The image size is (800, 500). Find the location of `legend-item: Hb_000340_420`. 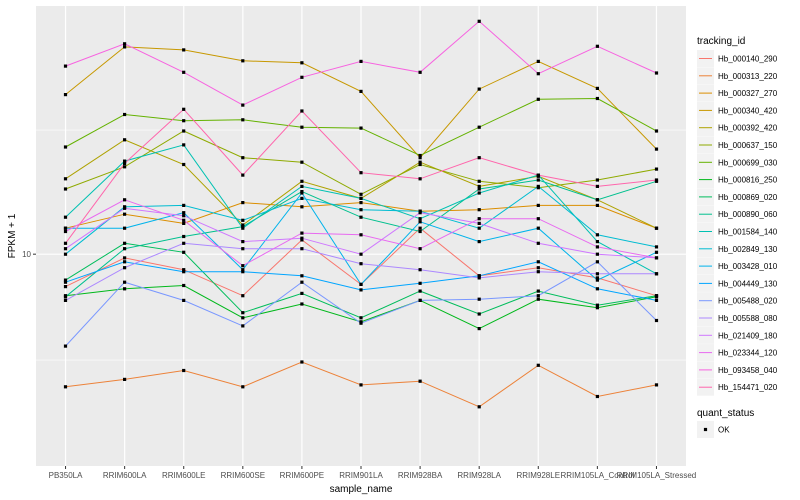

legend-item: Hb_000340_420 is located at coordinates (737, 110).